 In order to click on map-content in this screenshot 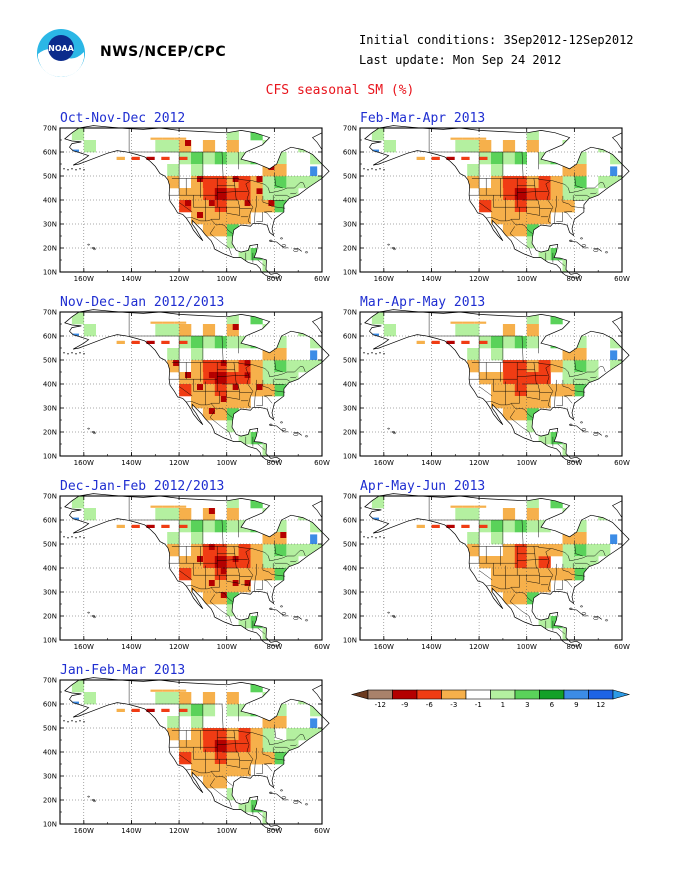, I will do `click(195, 386)`.